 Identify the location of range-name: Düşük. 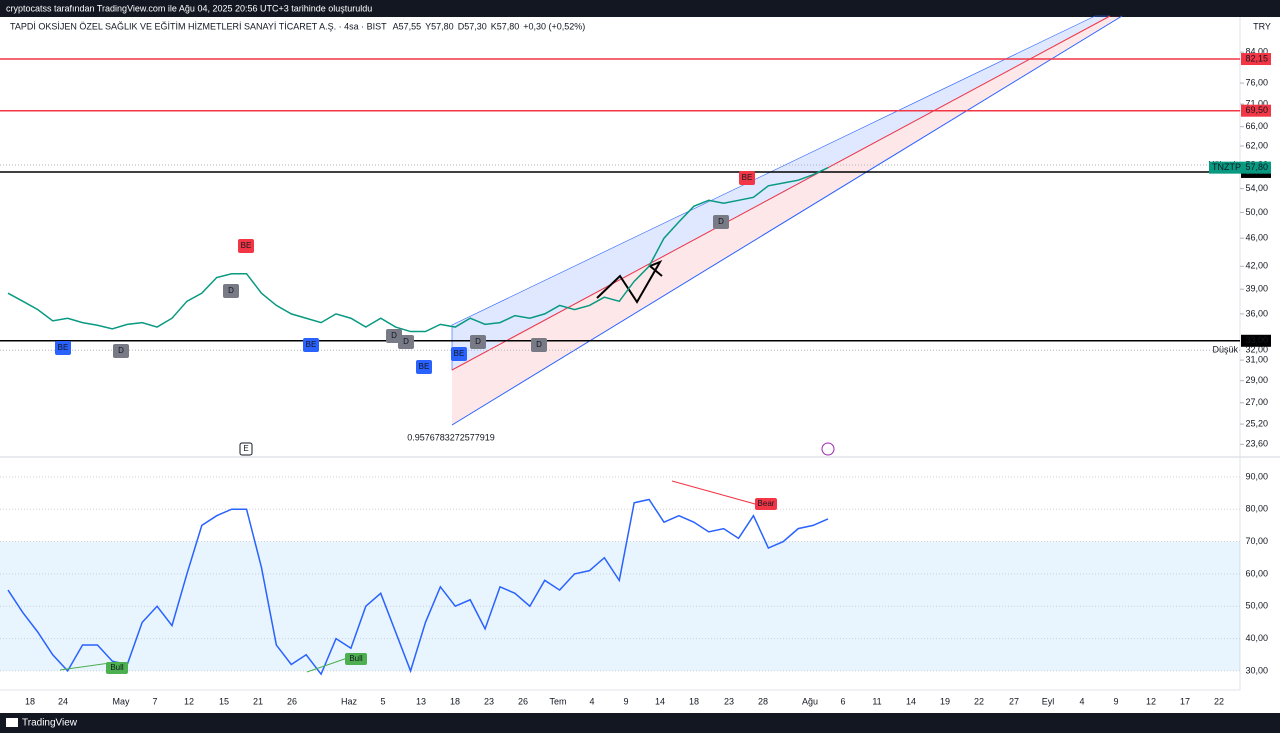
(1225, 350).